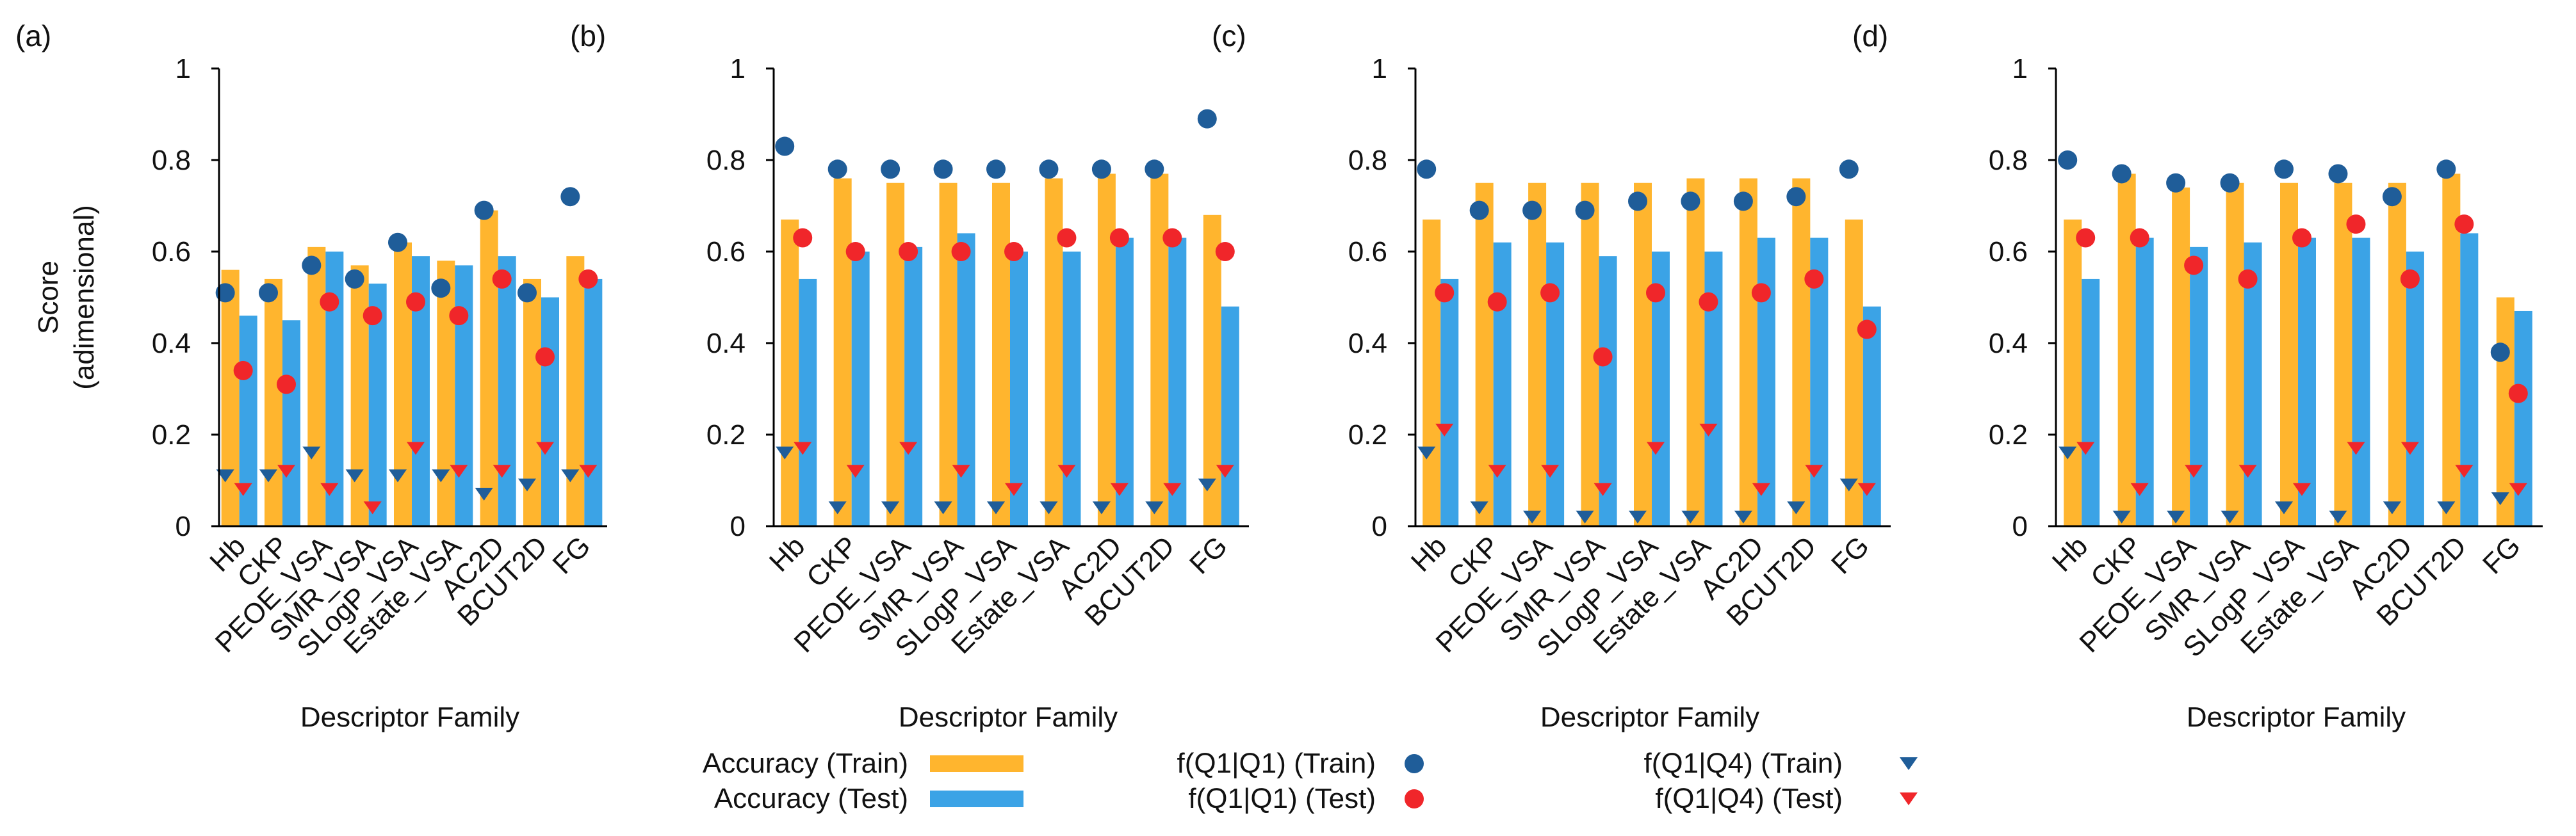  I want to click on y-tick-label: 0.6, so click(171, 252).